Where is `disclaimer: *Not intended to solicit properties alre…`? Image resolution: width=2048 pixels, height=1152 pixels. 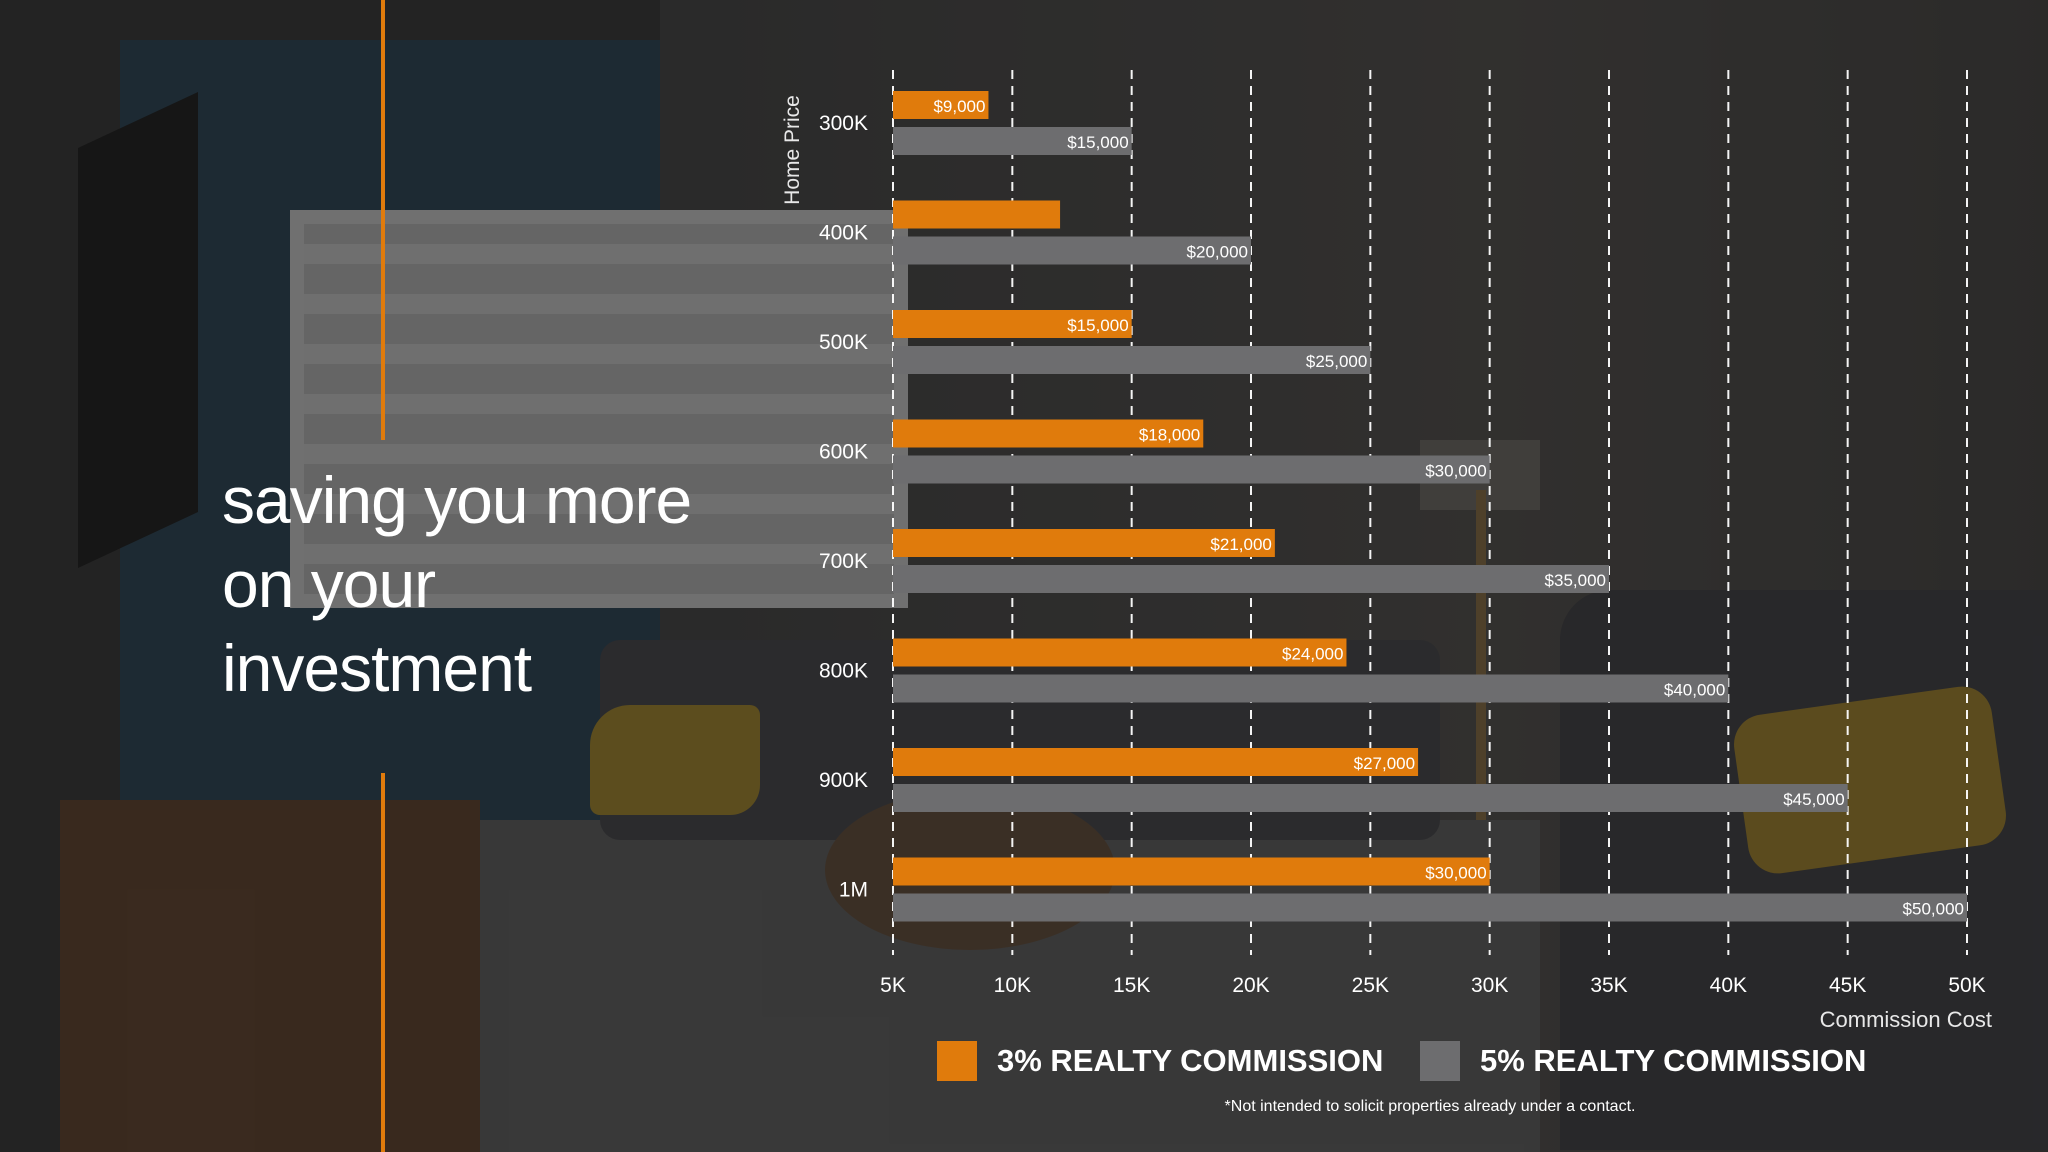 disclaimer: *Not intended to solicit properties alre… is located at coordinates (1430, 1106).